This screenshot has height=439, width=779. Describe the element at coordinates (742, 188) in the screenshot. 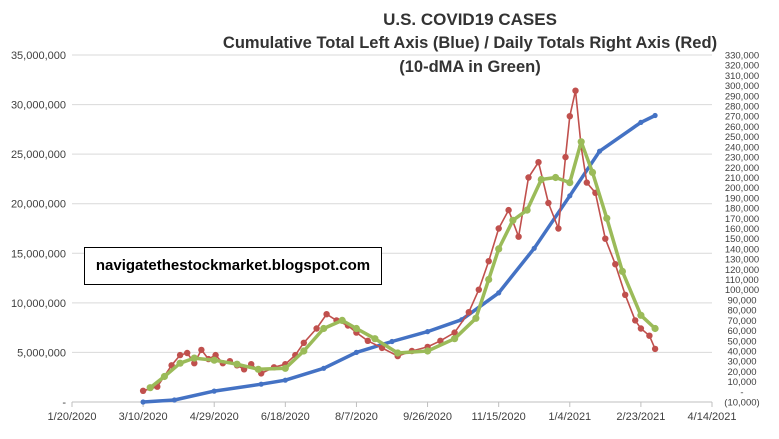

I see `y-right-tick-label: 200,000` at that location.